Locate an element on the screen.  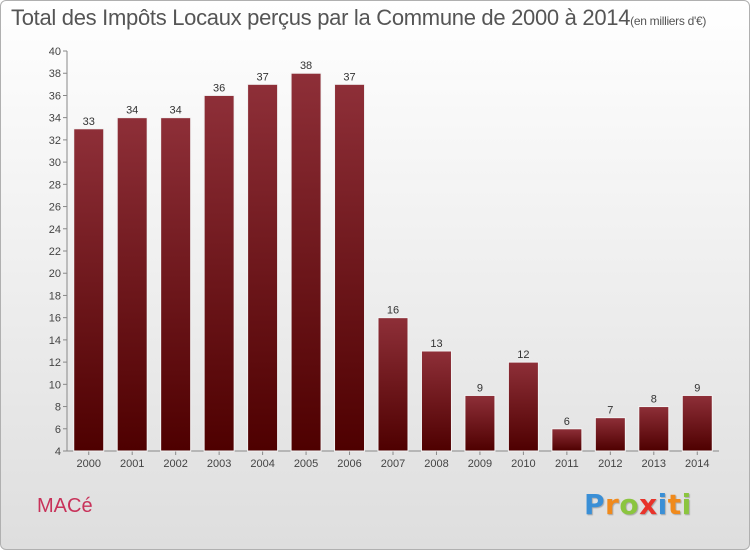
x-tick-label: 2011 is located at coordinates (567, 464).